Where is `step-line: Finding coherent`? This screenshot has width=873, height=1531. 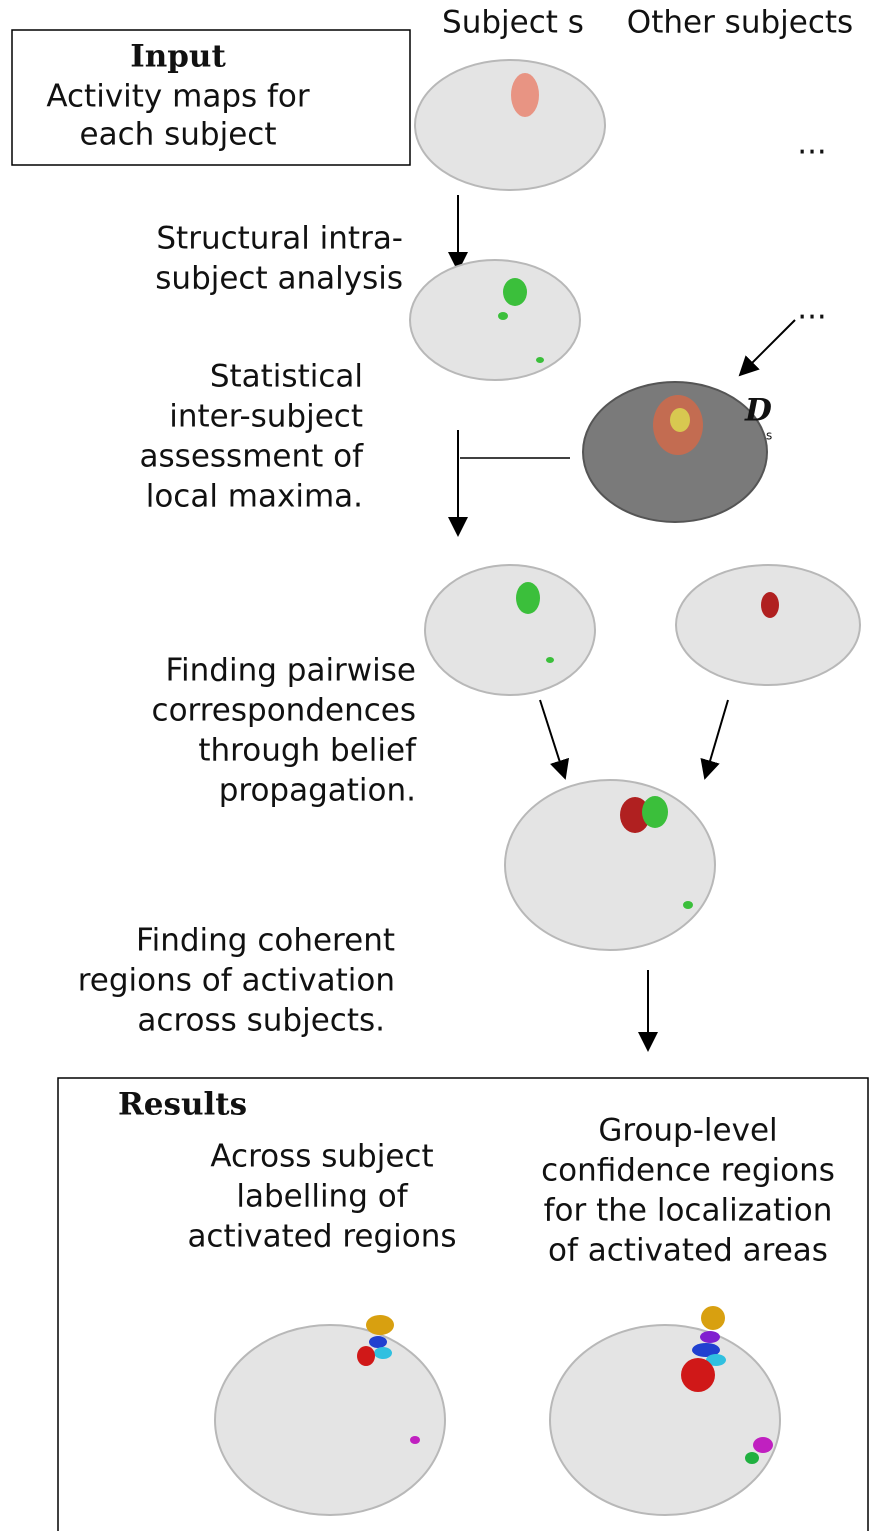
step-line: Finding coherent is located at coordinates (265, 941).